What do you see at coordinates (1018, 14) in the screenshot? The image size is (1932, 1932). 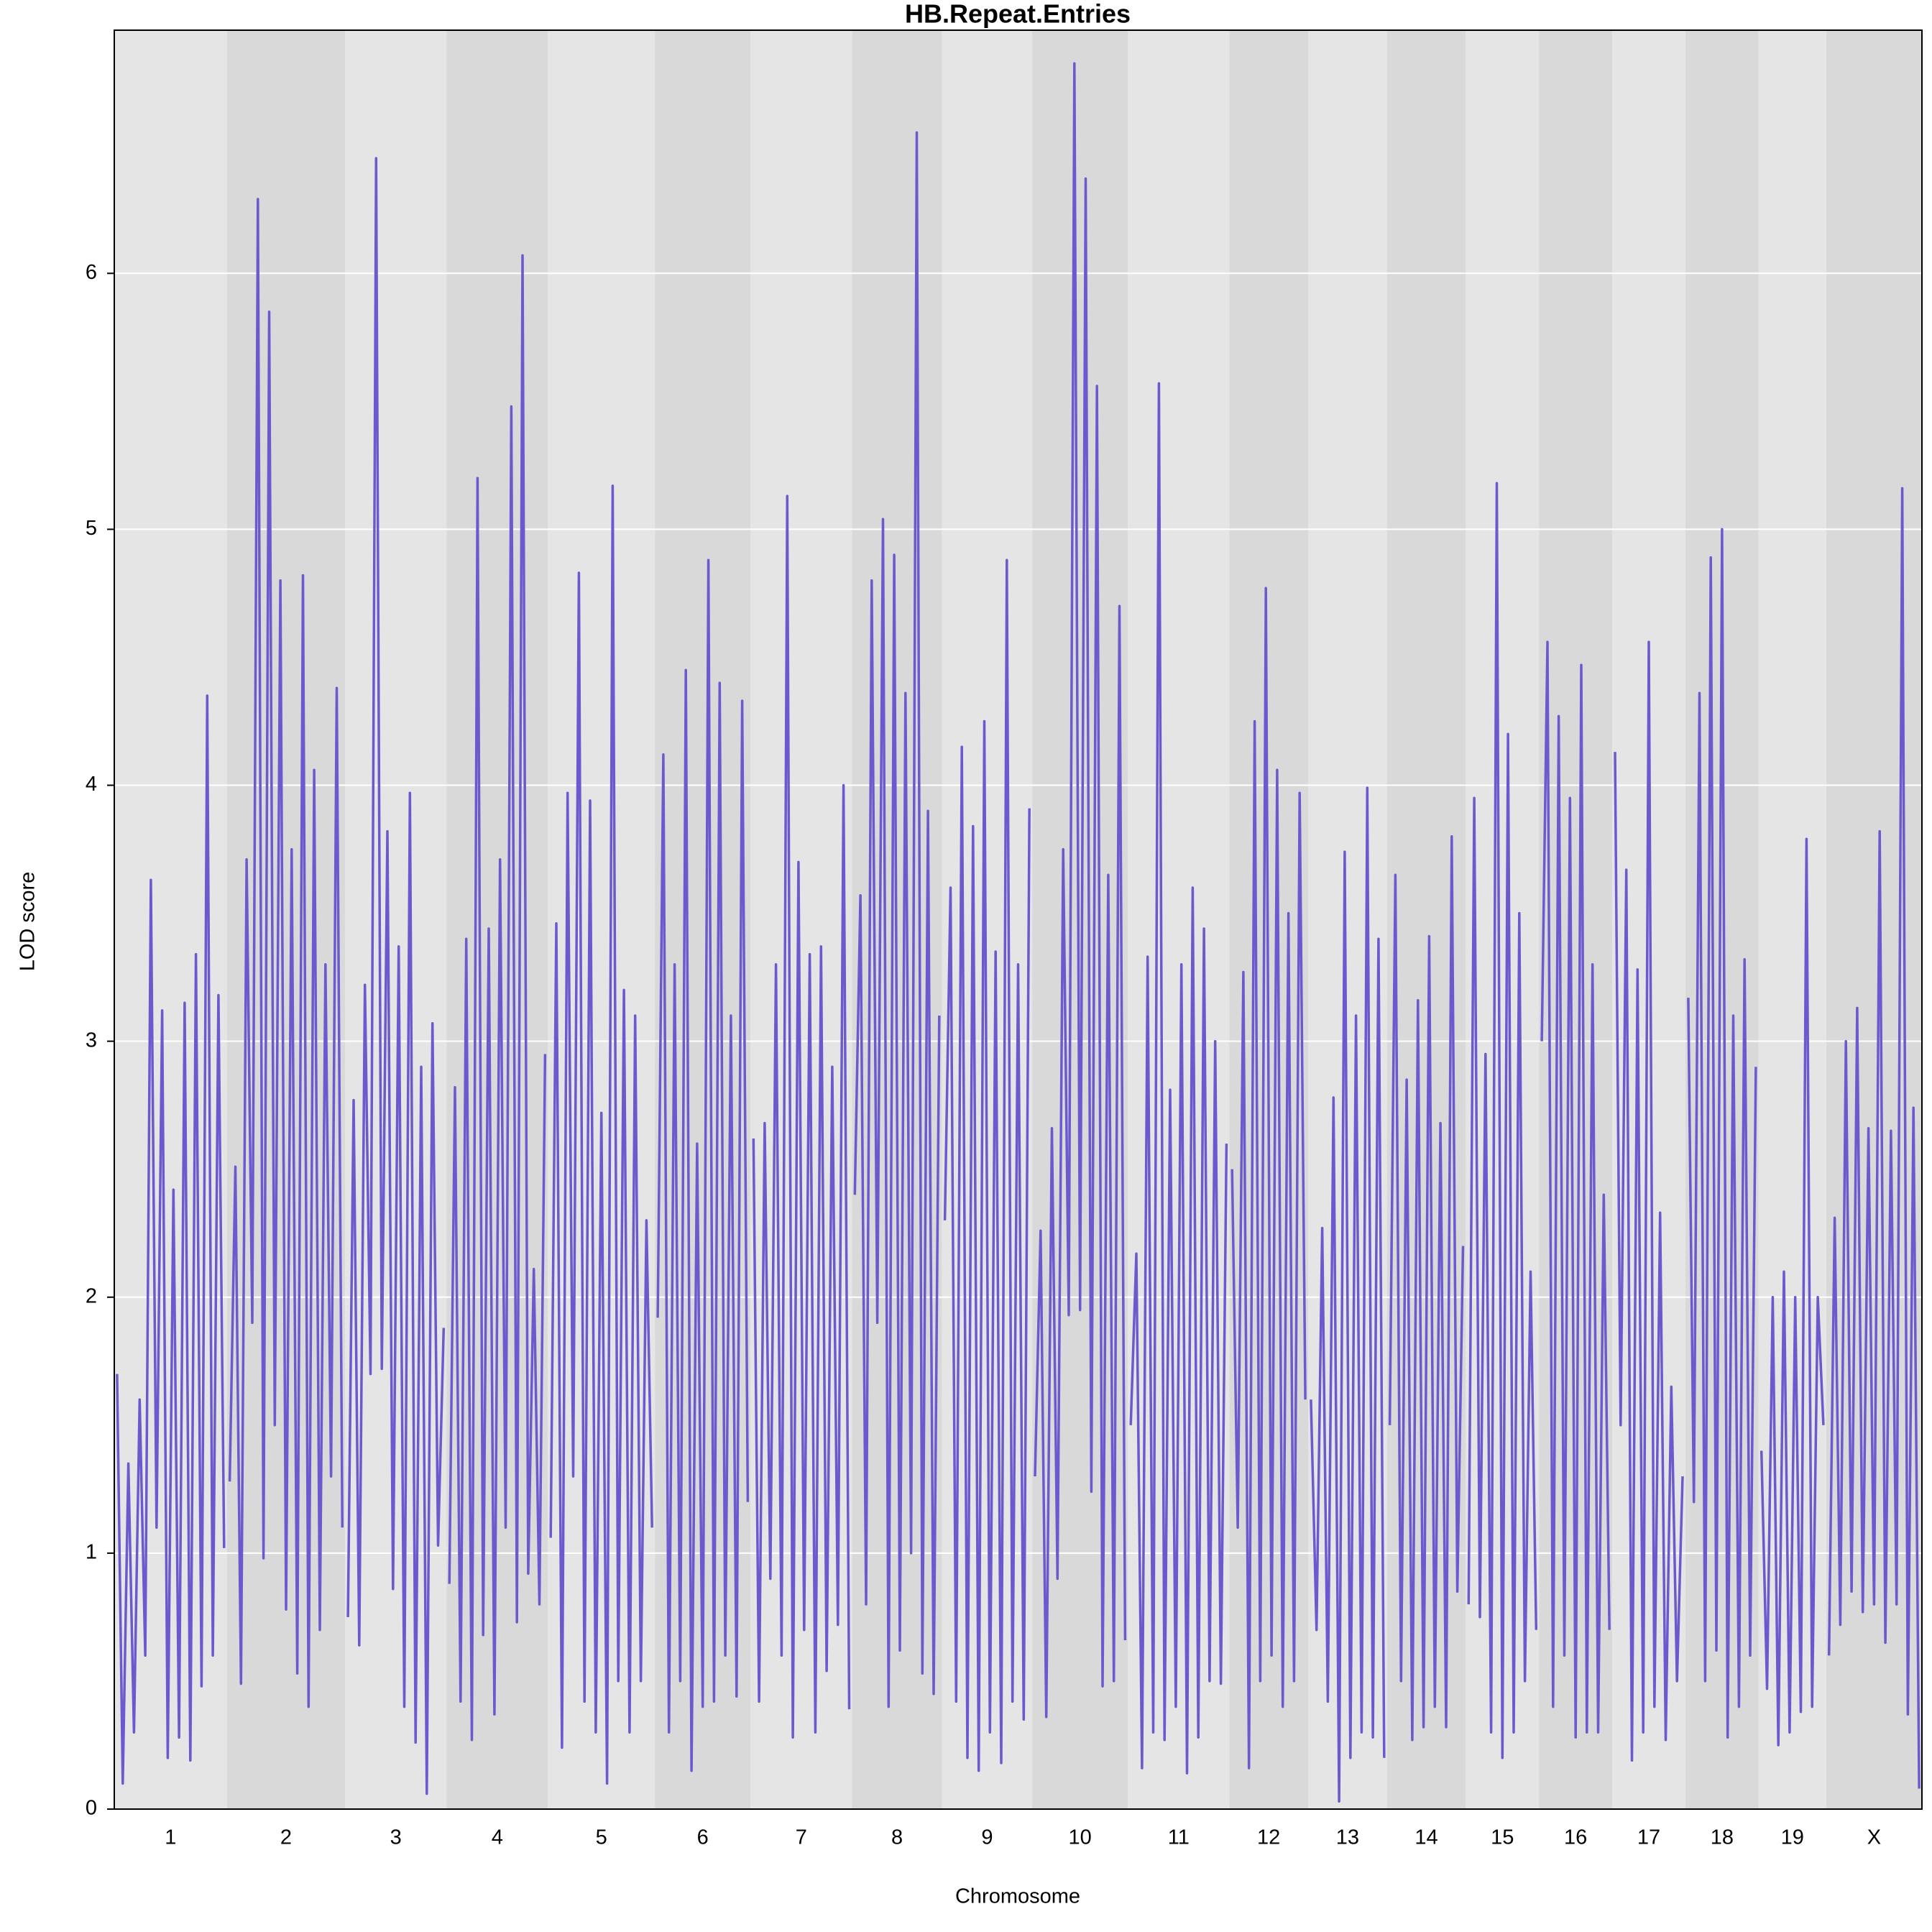 I see `chart-title: HB.Repeat.Entries` at bounding box center [1018, 14].